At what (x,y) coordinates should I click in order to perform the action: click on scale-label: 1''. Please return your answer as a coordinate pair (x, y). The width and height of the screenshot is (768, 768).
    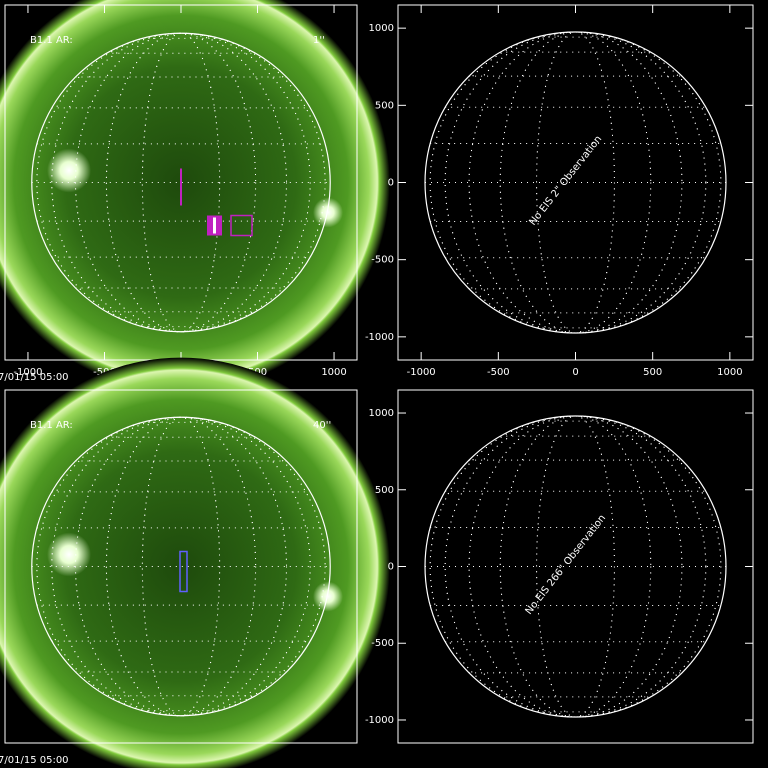
    Looking at the image, I should click on (319, 40).